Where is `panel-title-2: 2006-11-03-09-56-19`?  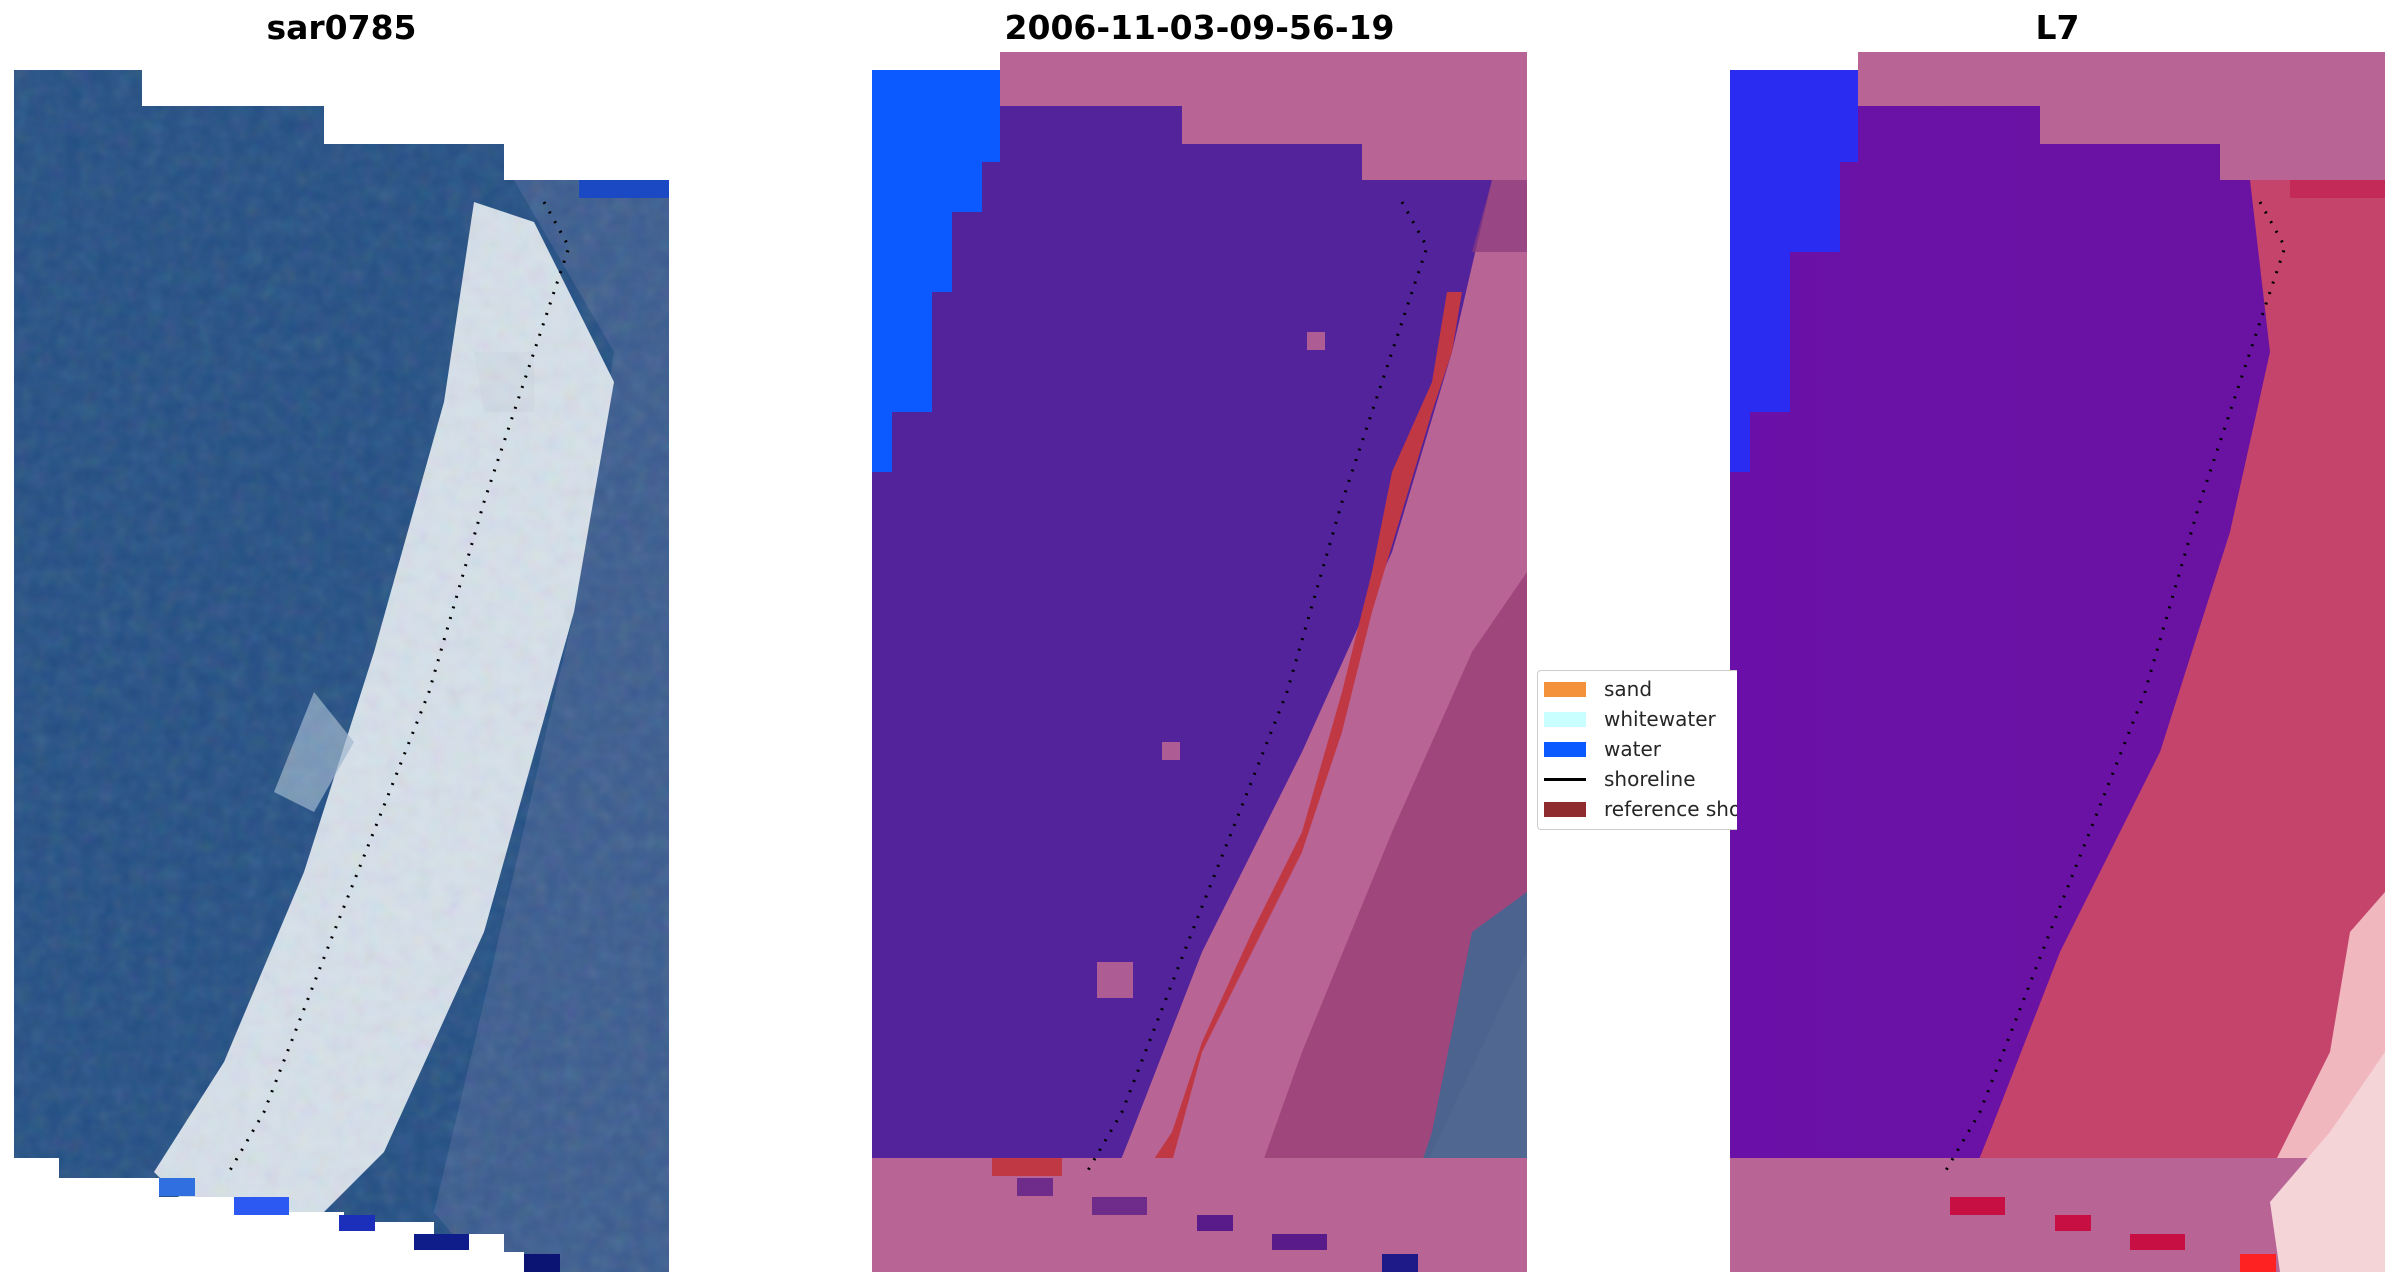
panel-title-2: 2006-11-03-09-56-19 is located at coordinates (1199, 27).